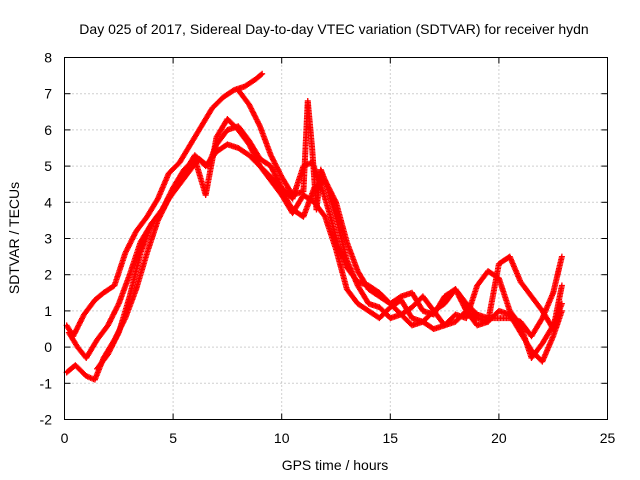 The height and width of the screenshot is (480, 640). Describe the element at coordinates (46, 420) in the screenshot. I see `y-tick-label: -2` at that location.